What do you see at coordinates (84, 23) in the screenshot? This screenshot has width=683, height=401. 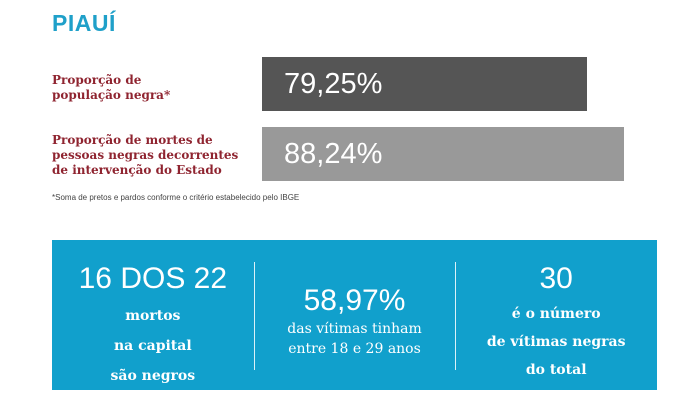 I see `page-title: PIAUÍ` at bounding box center [84, 23].